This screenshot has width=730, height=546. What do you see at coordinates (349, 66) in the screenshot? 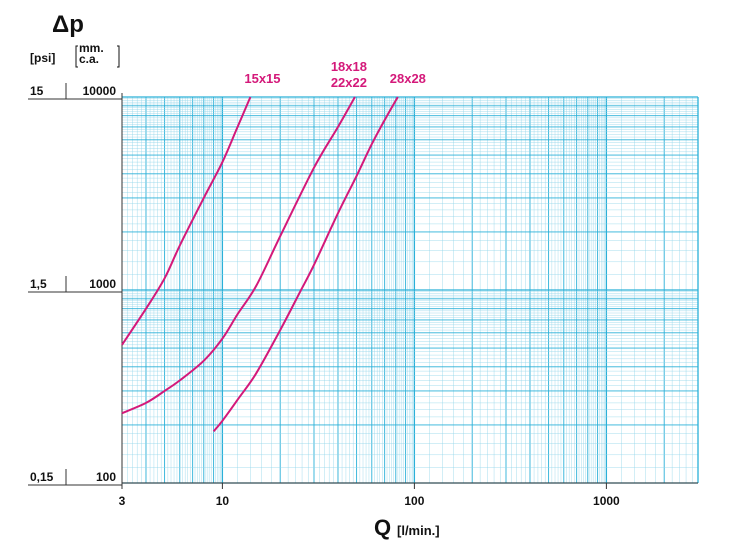
I see `series-label: 18x18` at bounding box center [349, 66].